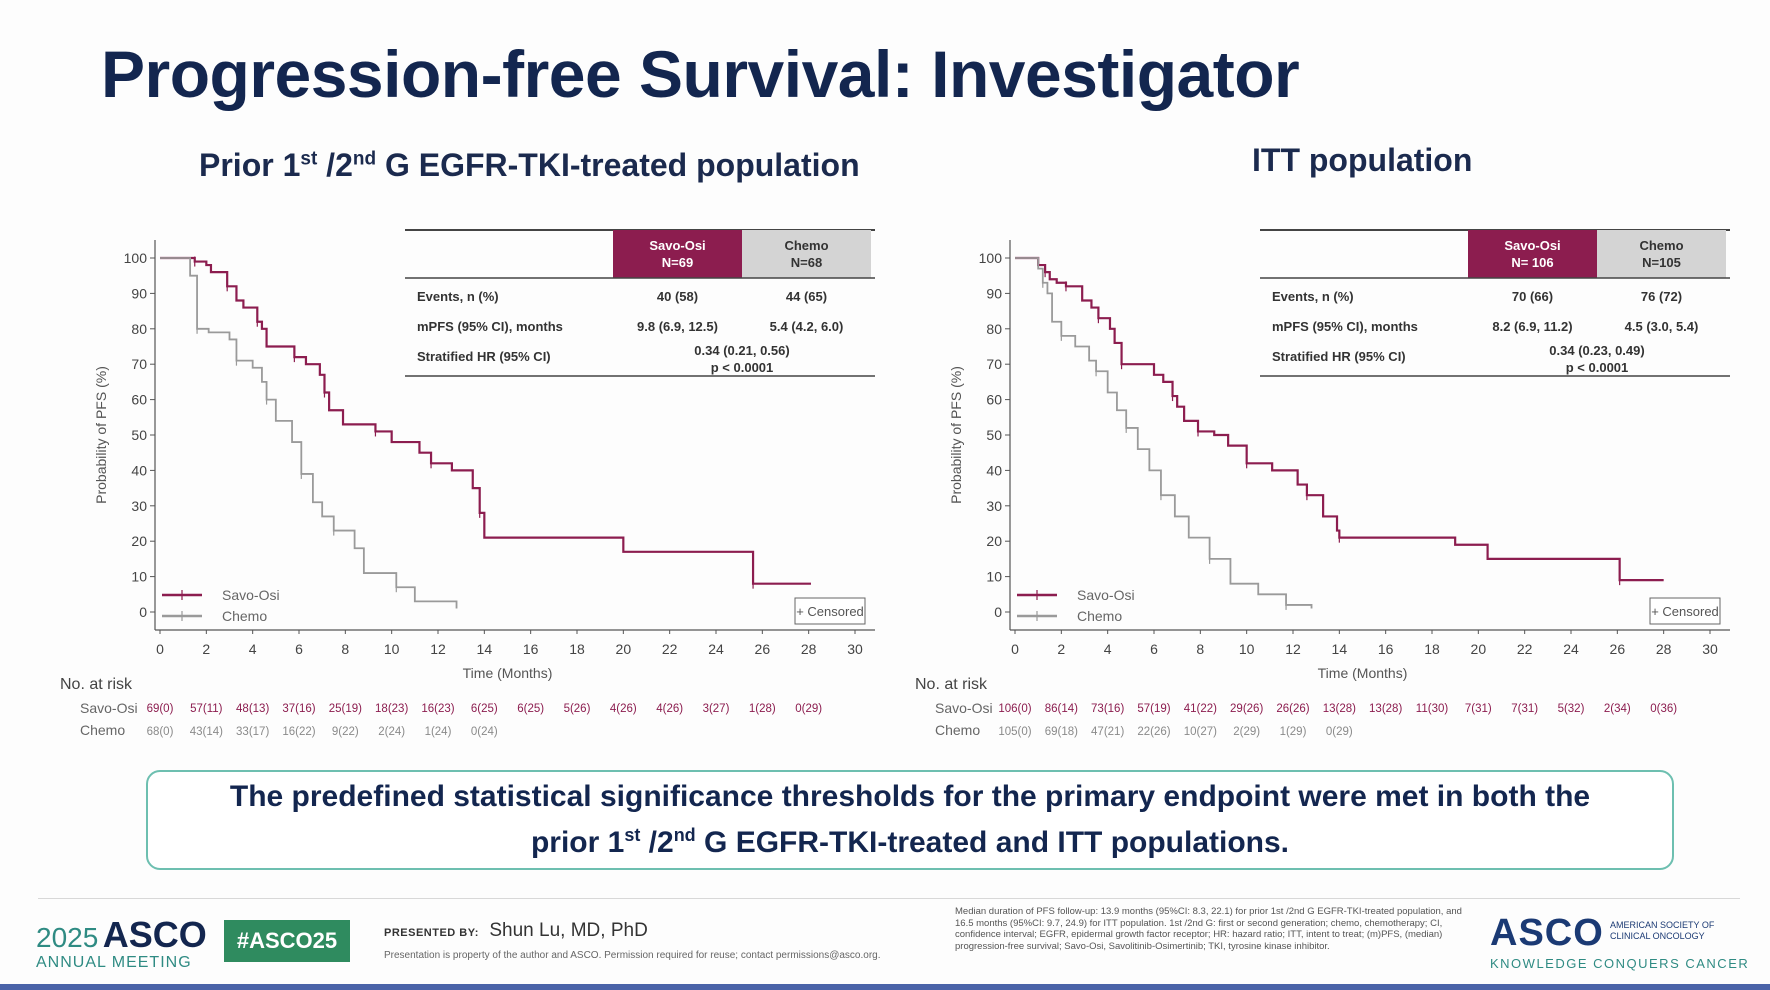  Describe the element at coordinates (139, 400) in the screenshot. I see `left-y-tick-label: 60` at that location.